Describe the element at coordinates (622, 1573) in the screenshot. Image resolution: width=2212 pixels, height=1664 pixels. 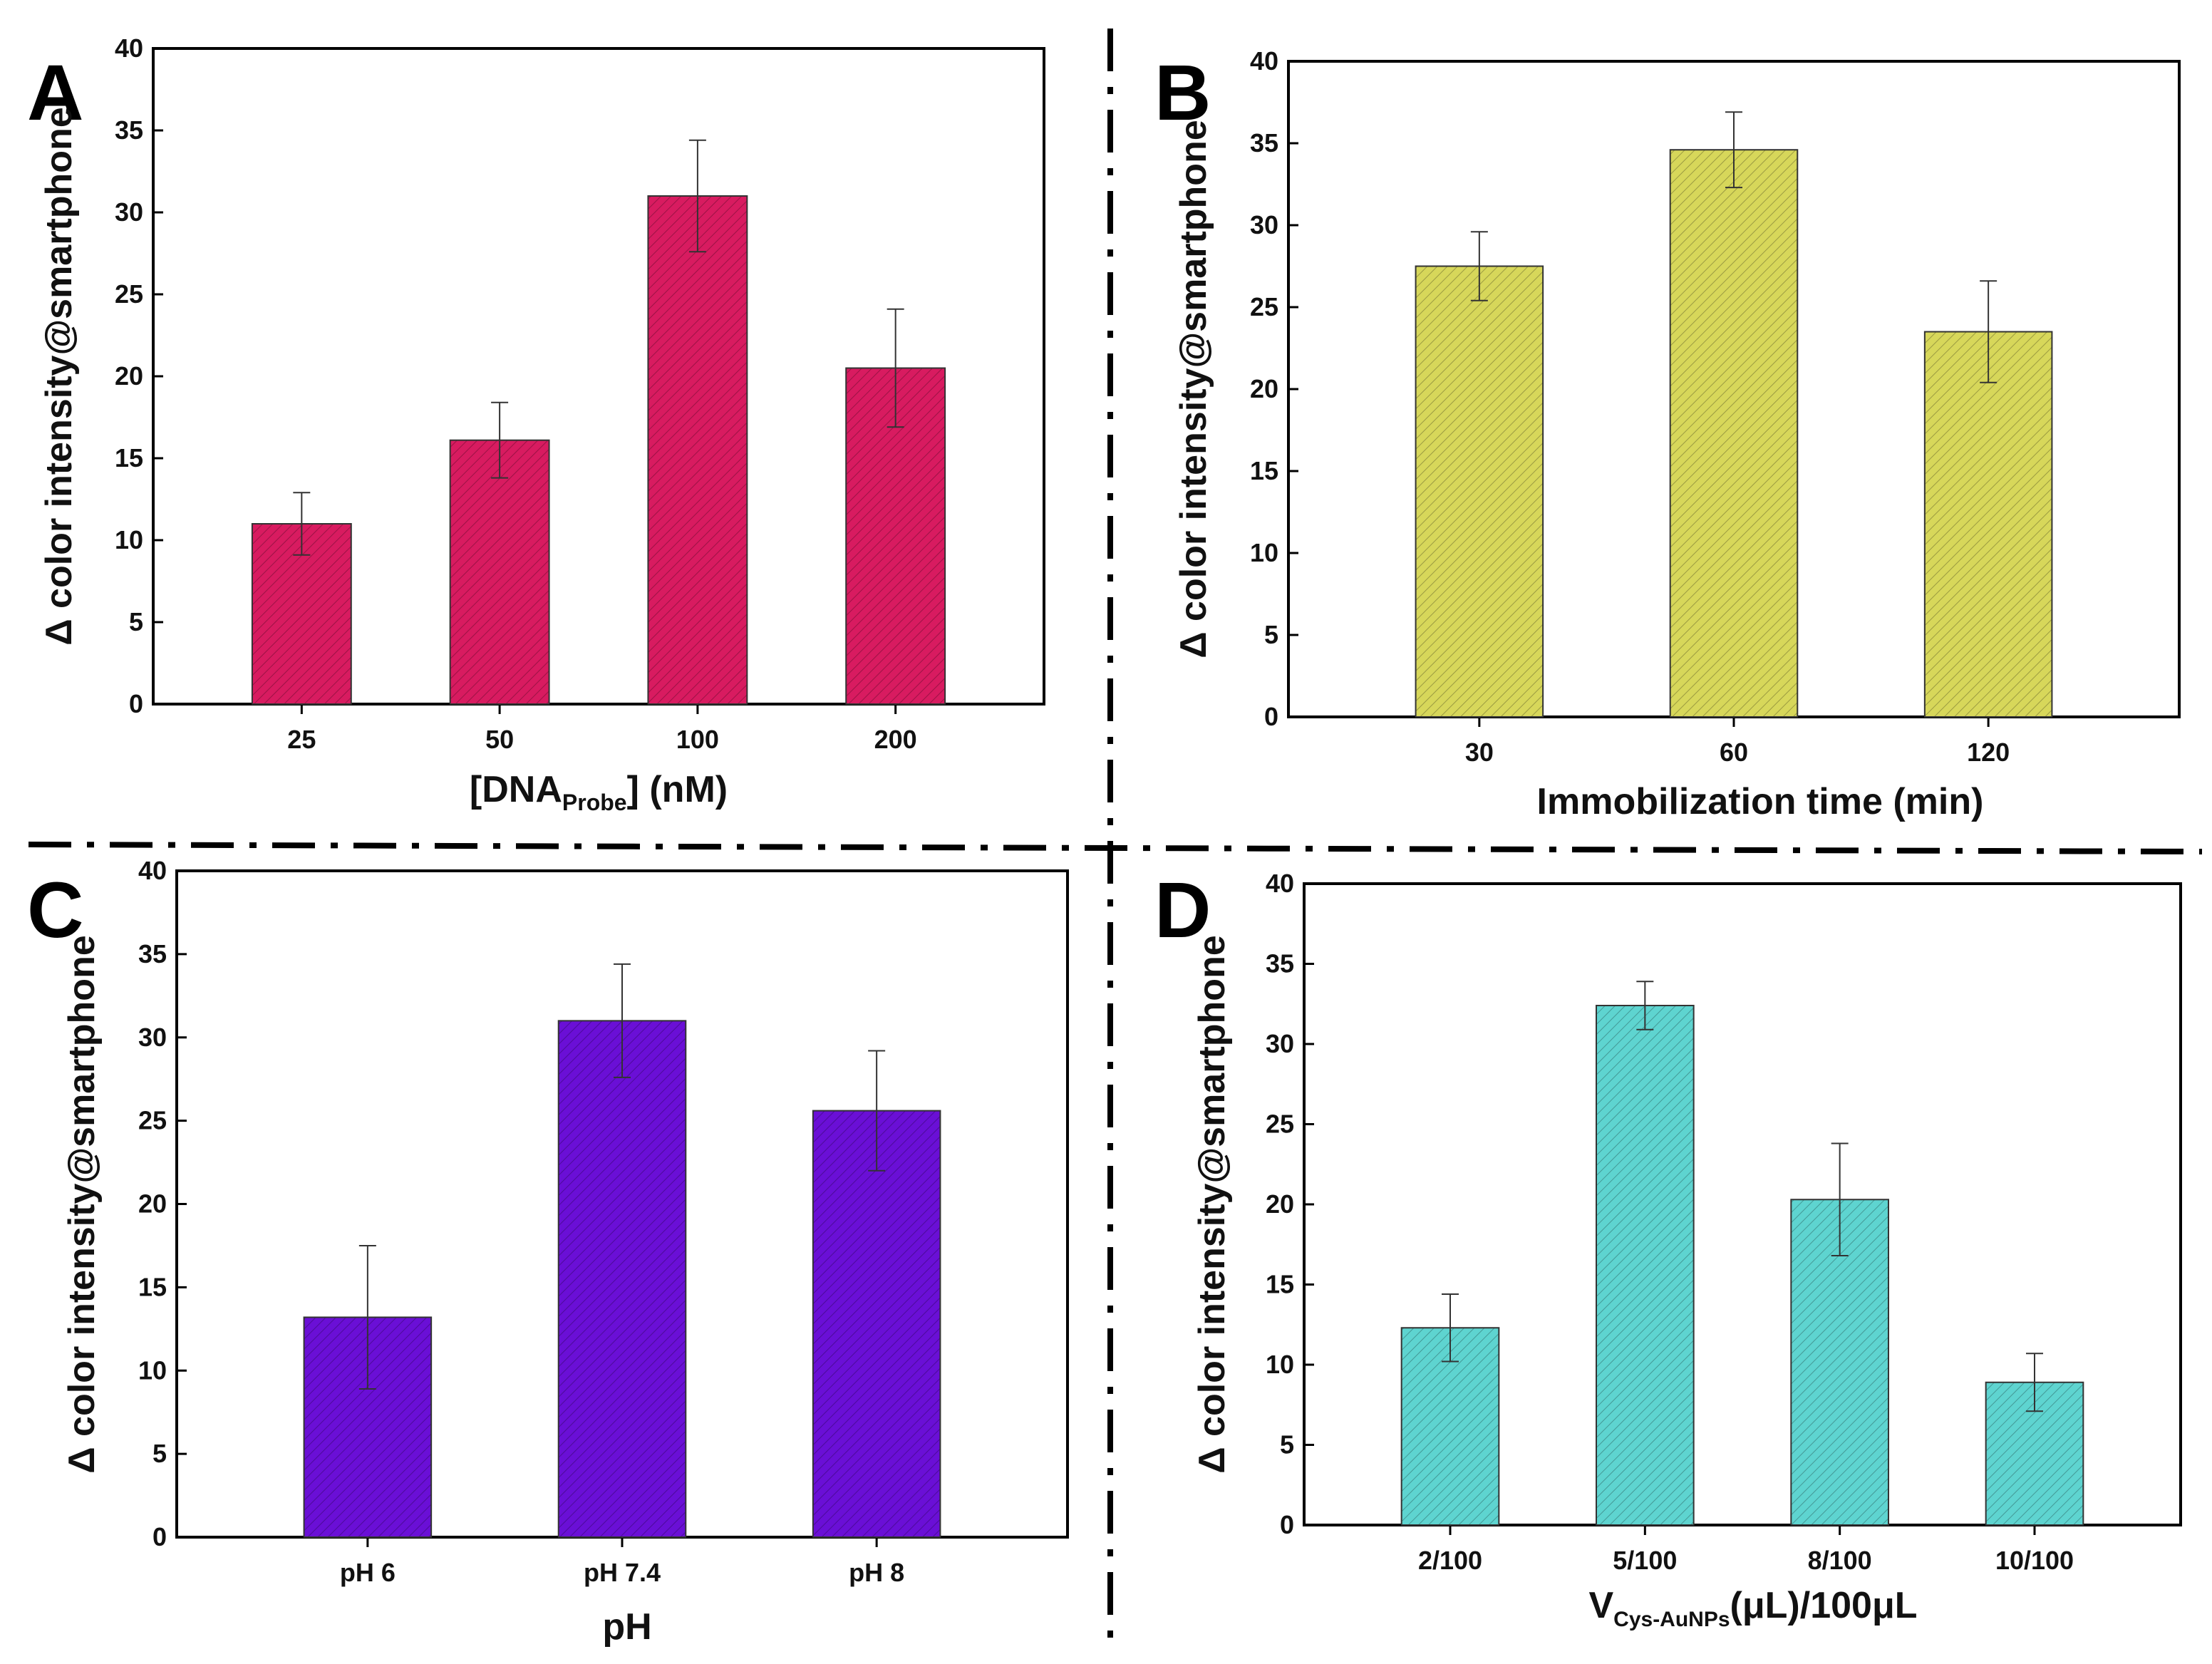
I see `panel-c-xtick-label: pH 7.4` at that location.